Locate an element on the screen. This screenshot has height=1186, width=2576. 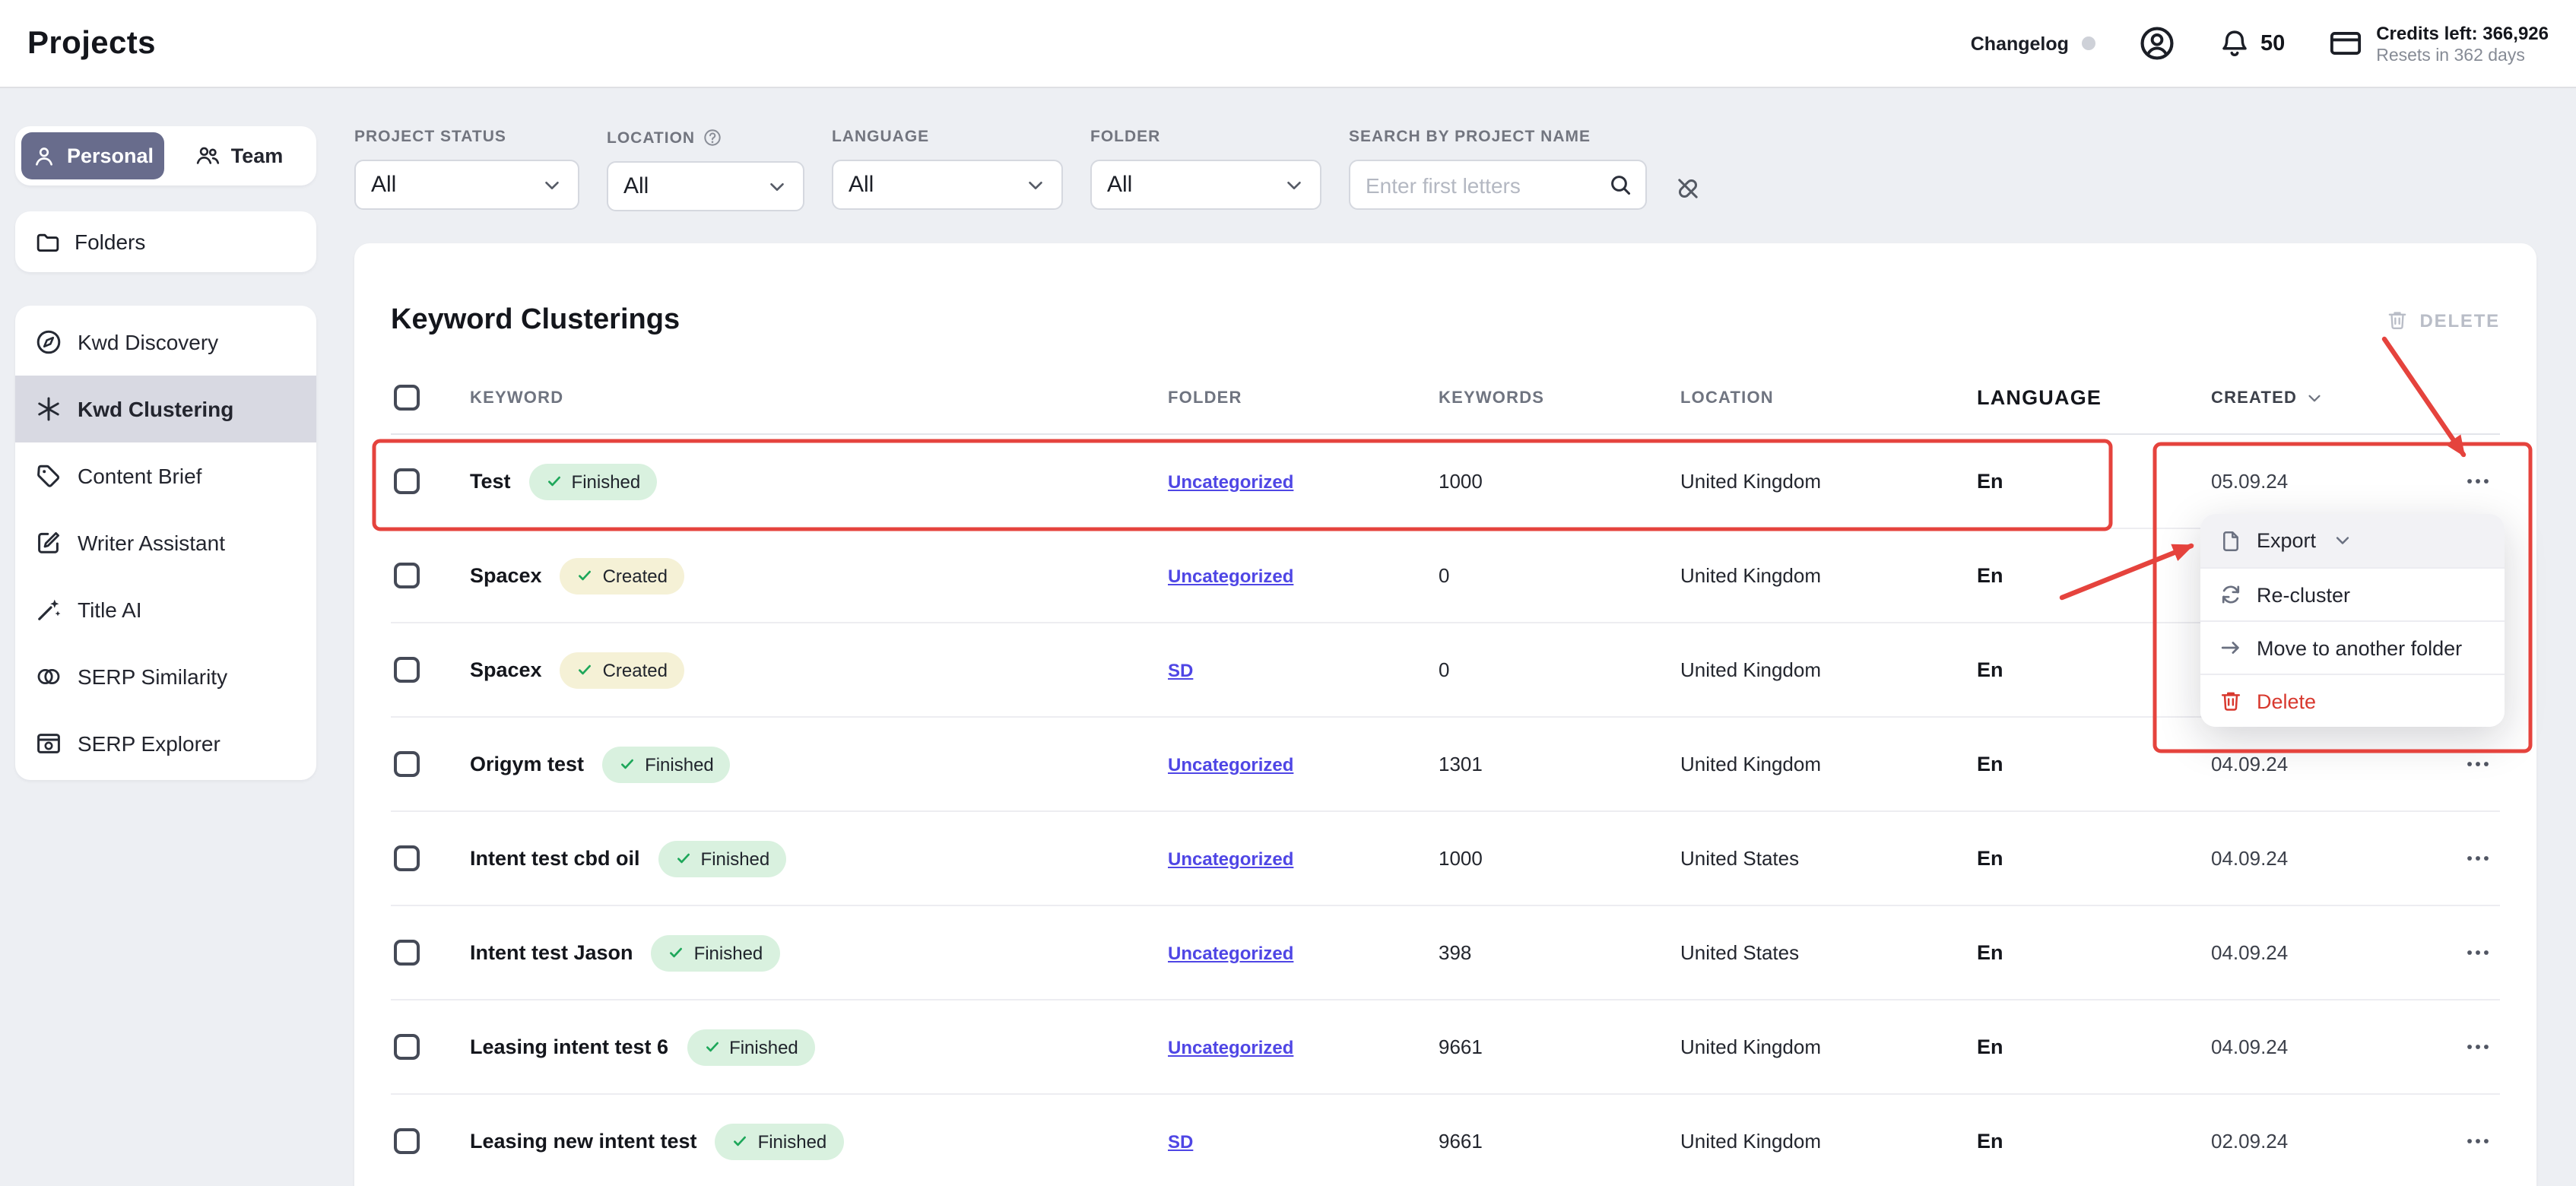
credits-summary: Credits left: 366,926 Resets in 362 days is located at coordinates (2438, 43).